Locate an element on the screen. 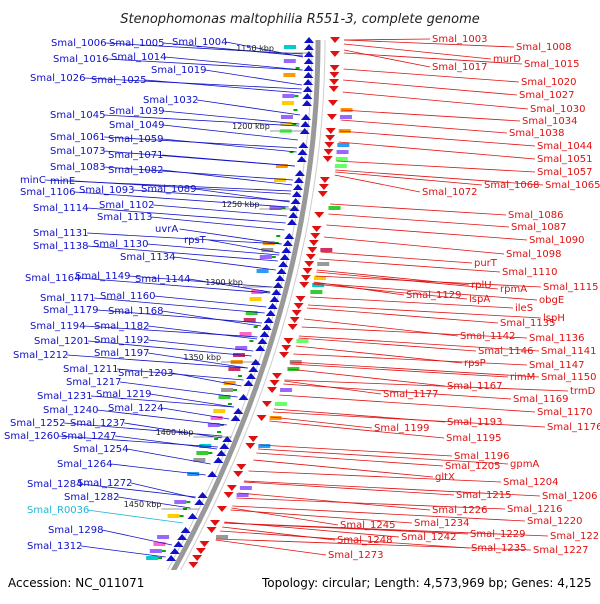  left-gene-label: Smal_1073 is located at coordinates (77, 151).